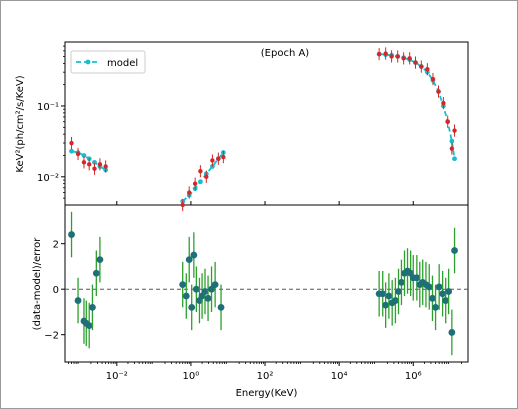 The image size is (518, 409). What do you see at coordinates (48, 178) in the screenshot?
I see `top-y-tick-label: 10⁻²` at bounding box center [48, 178].